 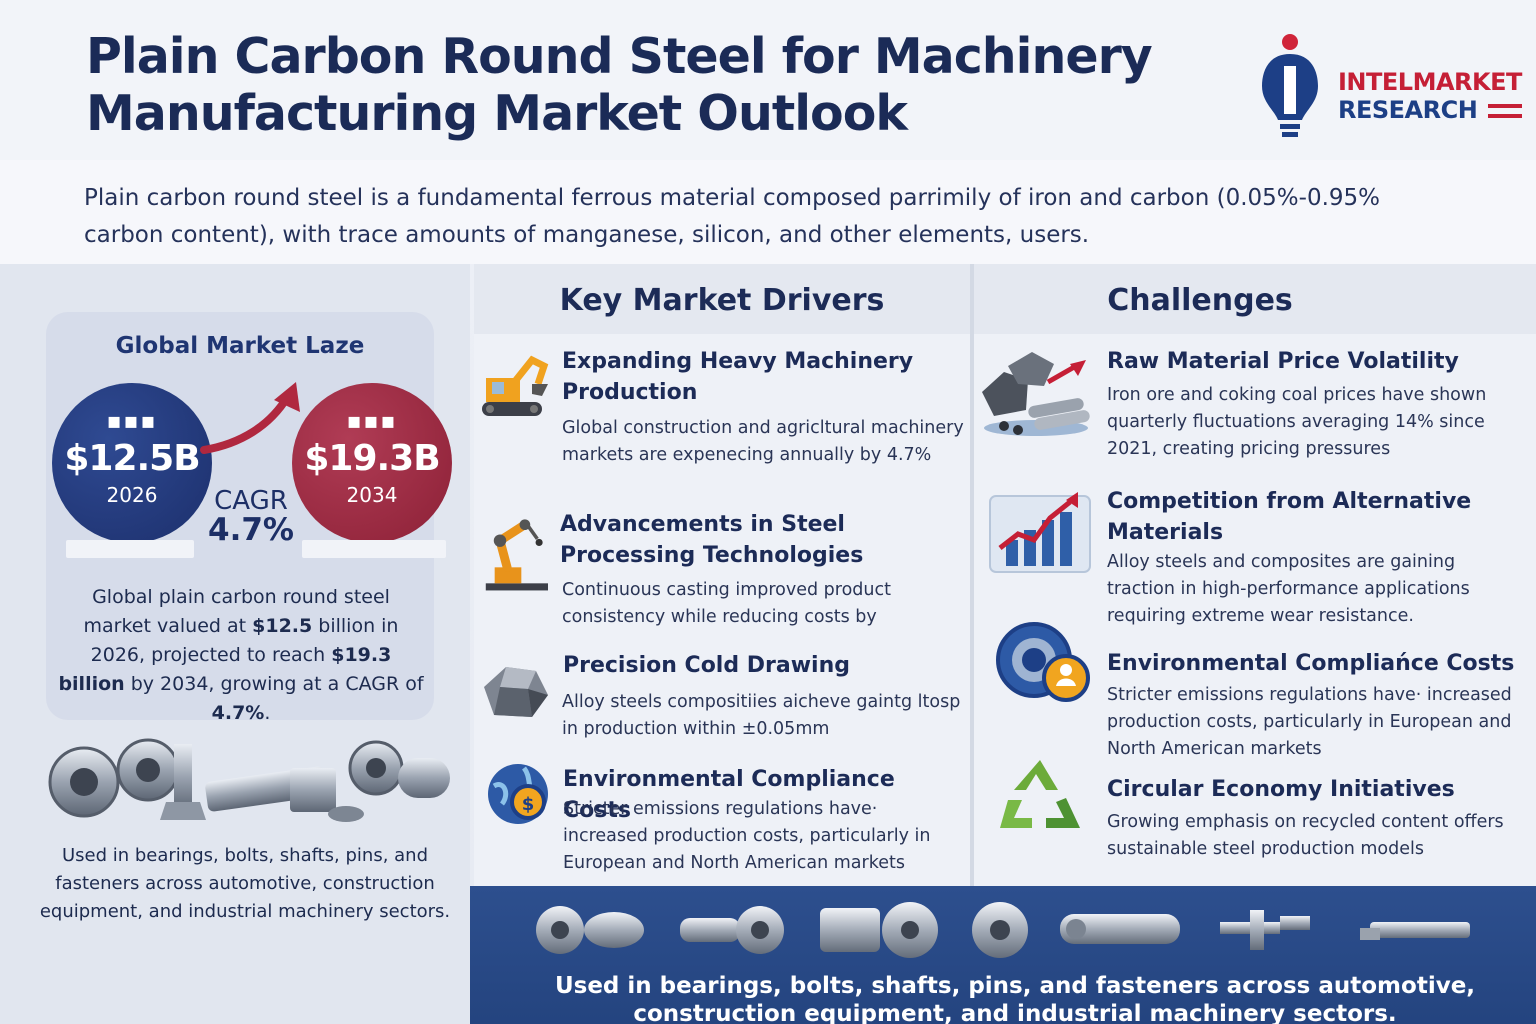 I want to click on growth-arrow-icon, so click(x=250, y=418).